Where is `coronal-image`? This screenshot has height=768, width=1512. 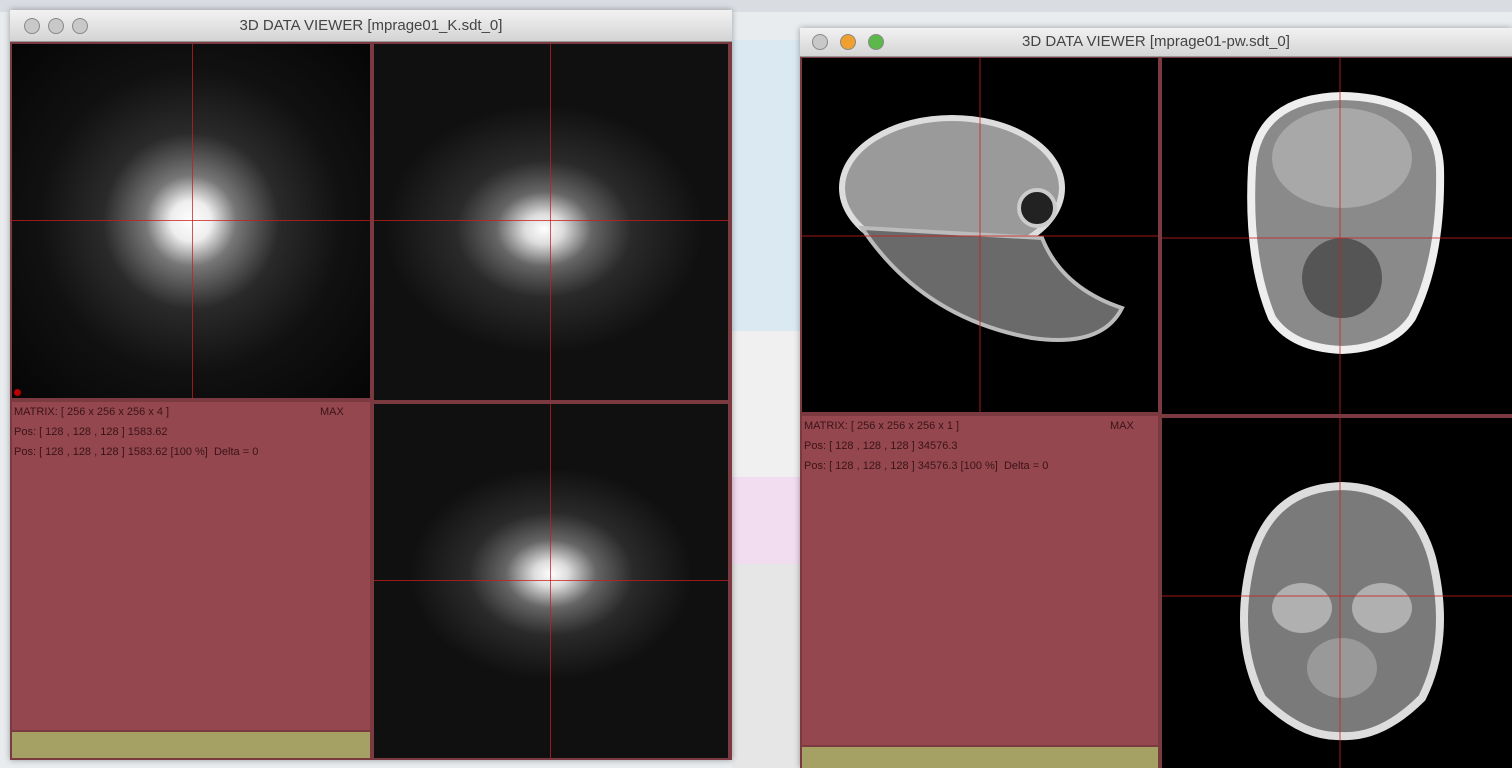 coronal-image is located at coordinates (1337, 236).